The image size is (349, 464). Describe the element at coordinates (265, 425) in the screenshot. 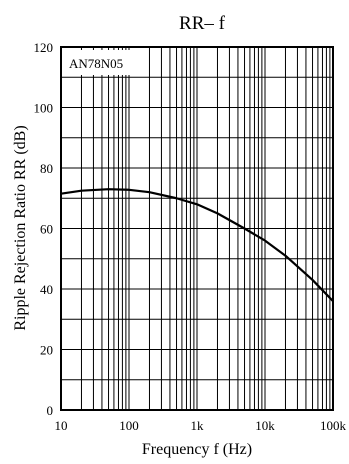

I see `x-tick-label: 10k` at that location.